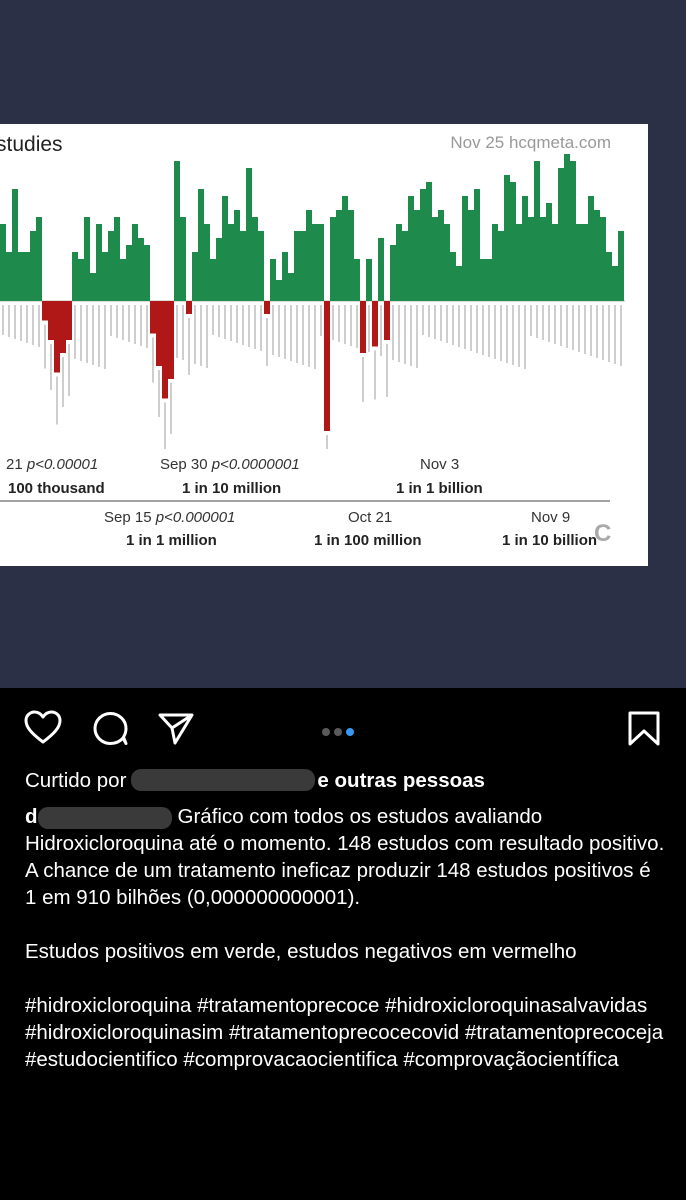 The width and height of the screenshot is (686, 1200). What do you see at coordinates (223, 780) in the screenshot?
I see `redacted-username` at bounding box center [223, 780].